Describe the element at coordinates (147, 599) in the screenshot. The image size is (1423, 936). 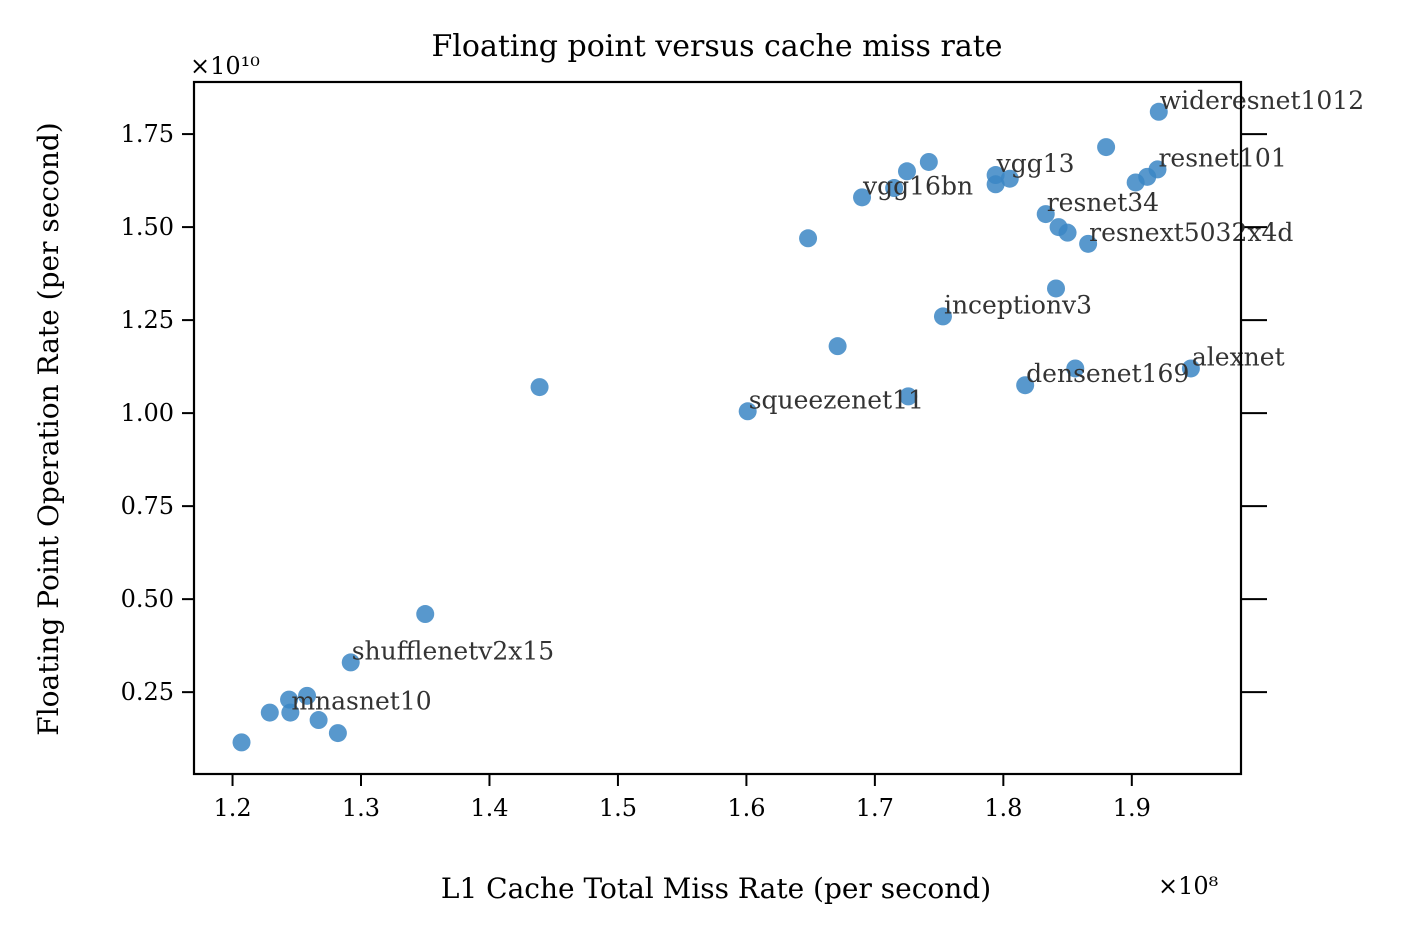
I see `y-tick-label: 0.50` at that location.